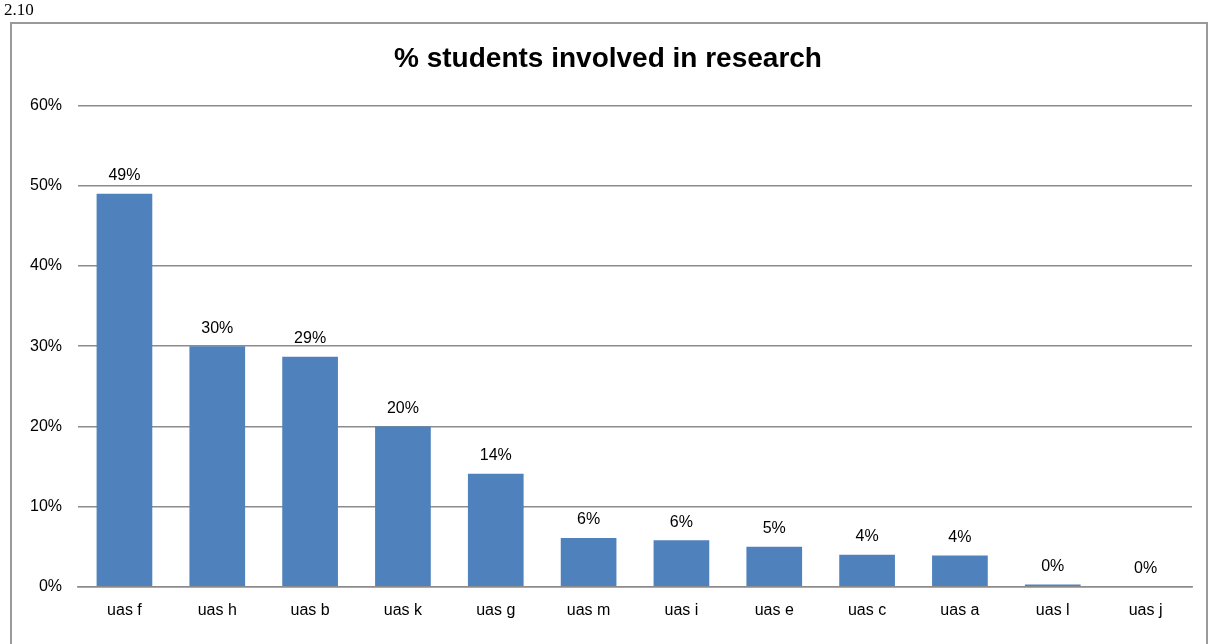 This screenshot has width=1212, height=644. I want to click on y-tick-label: 30%, so click(46, 345).